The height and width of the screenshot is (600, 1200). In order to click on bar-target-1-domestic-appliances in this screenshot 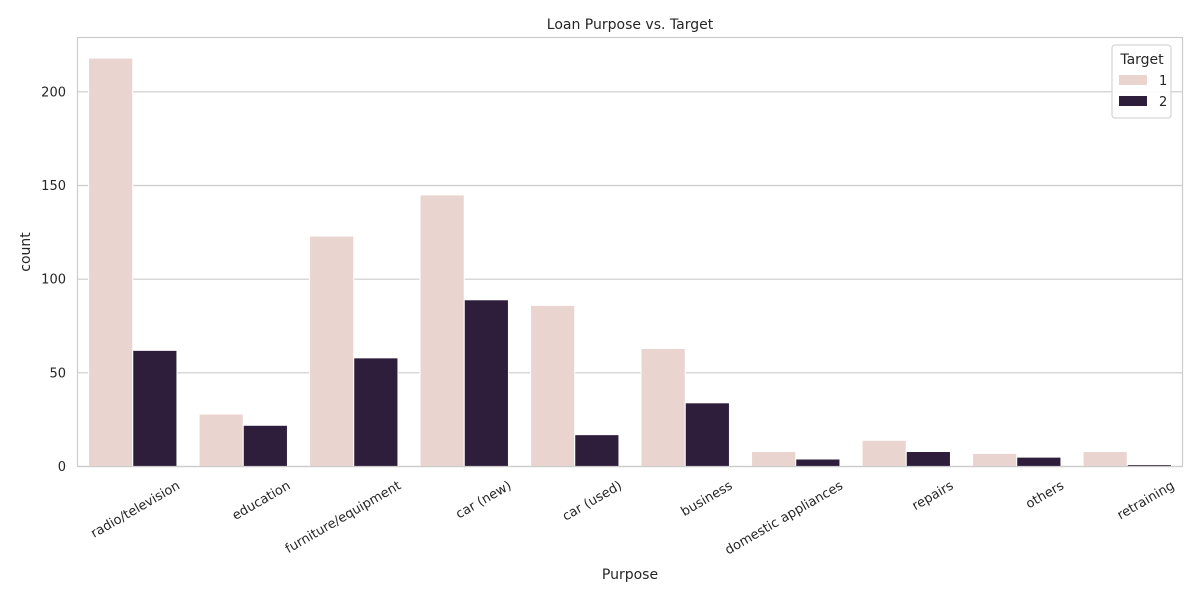, I will do `click(774, 459)`.